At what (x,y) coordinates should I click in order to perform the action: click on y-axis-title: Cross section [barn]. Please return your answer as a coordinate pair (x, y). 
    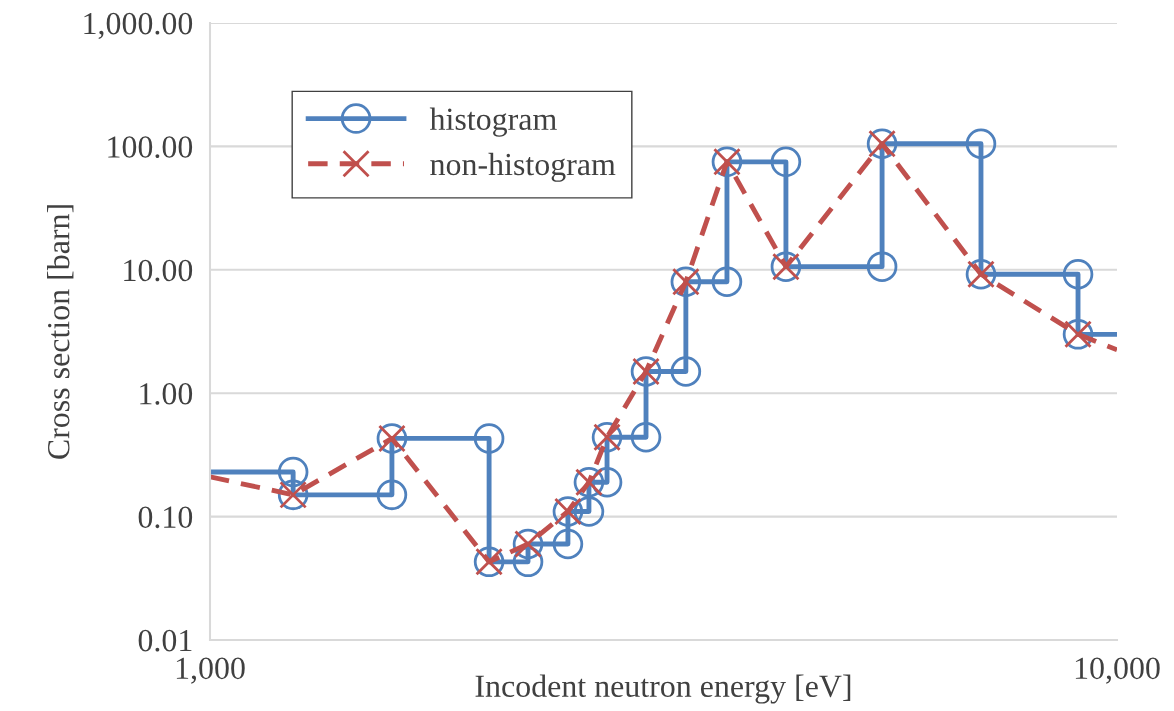
    Looking at the image, I should click on (60, 332).